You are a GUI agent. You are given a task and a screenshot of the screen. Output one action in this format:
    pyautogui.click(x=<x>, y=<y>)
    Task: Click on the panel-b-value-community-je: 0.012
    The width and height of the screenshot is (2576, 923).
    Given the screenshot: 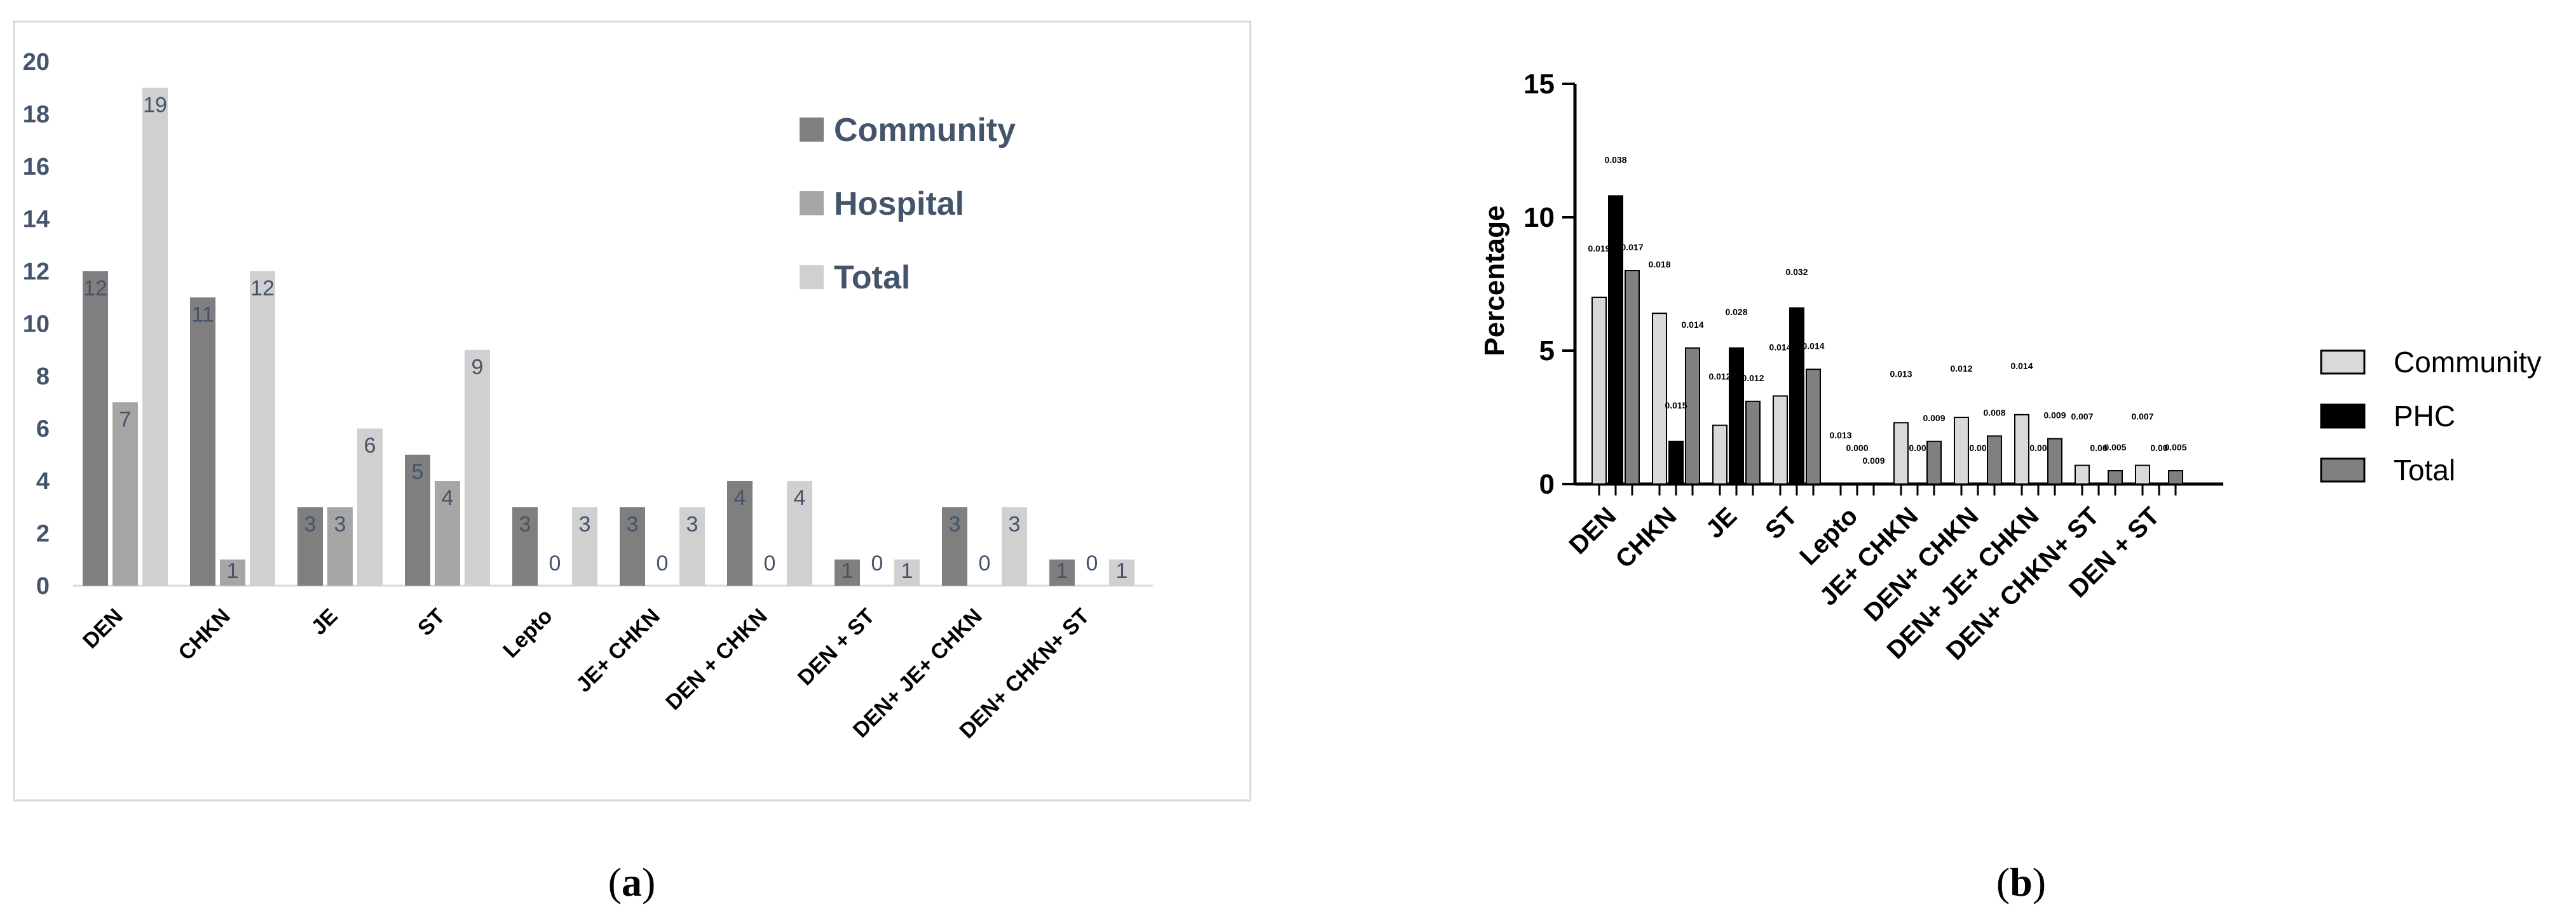 What is the action you would take?
    pyautogui.click(x=1719, y=377)
    